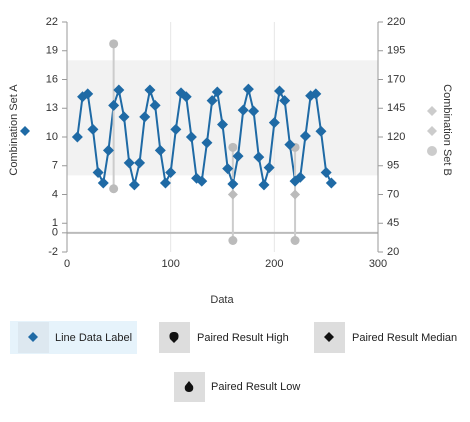 Image resolution: width=470 pixels, height=422 pixels. Describe the element at coordinates (52, 22) in the screenshot. I see `y-tick-label: 22` at that location.